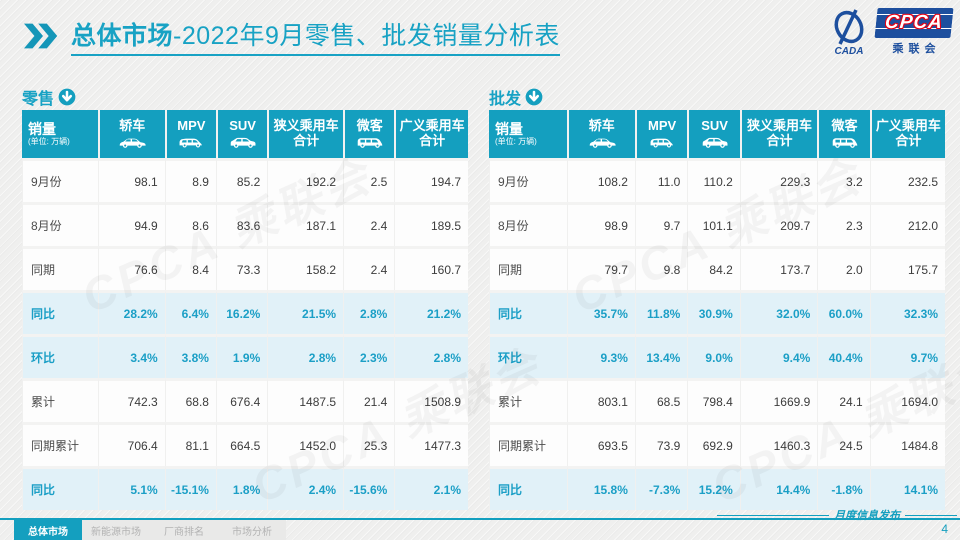  I want to click on suv-icon, so click(242, 142).